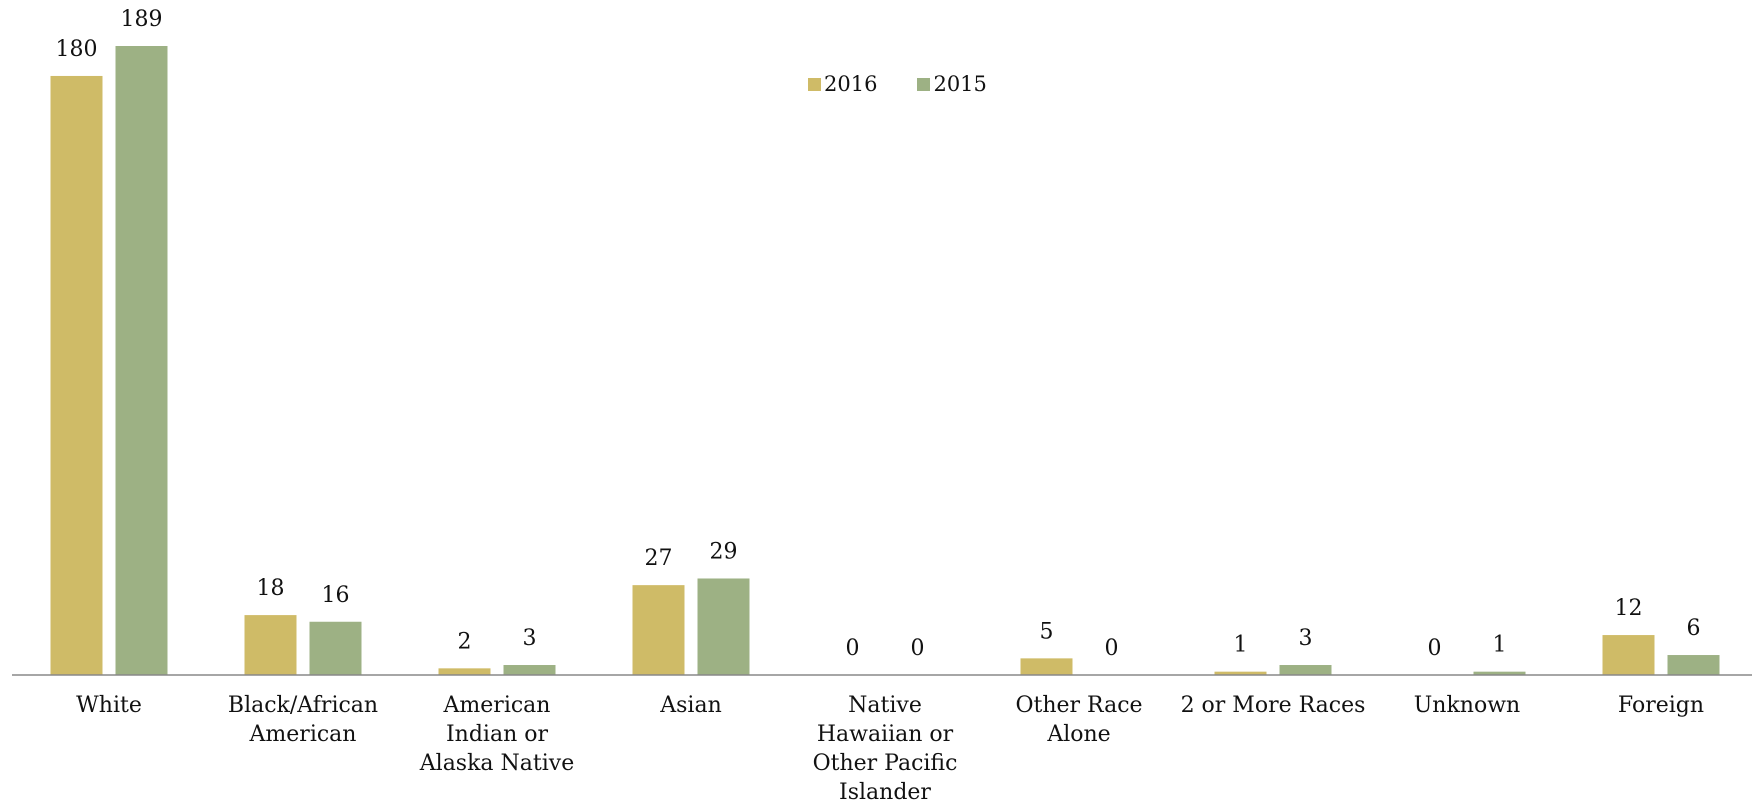 The height and width of the screenshot is (812, 1752). Describe the element at coordinates (918, 648) in the screenshot. I see `value-label-2015-4: 0` at that location.